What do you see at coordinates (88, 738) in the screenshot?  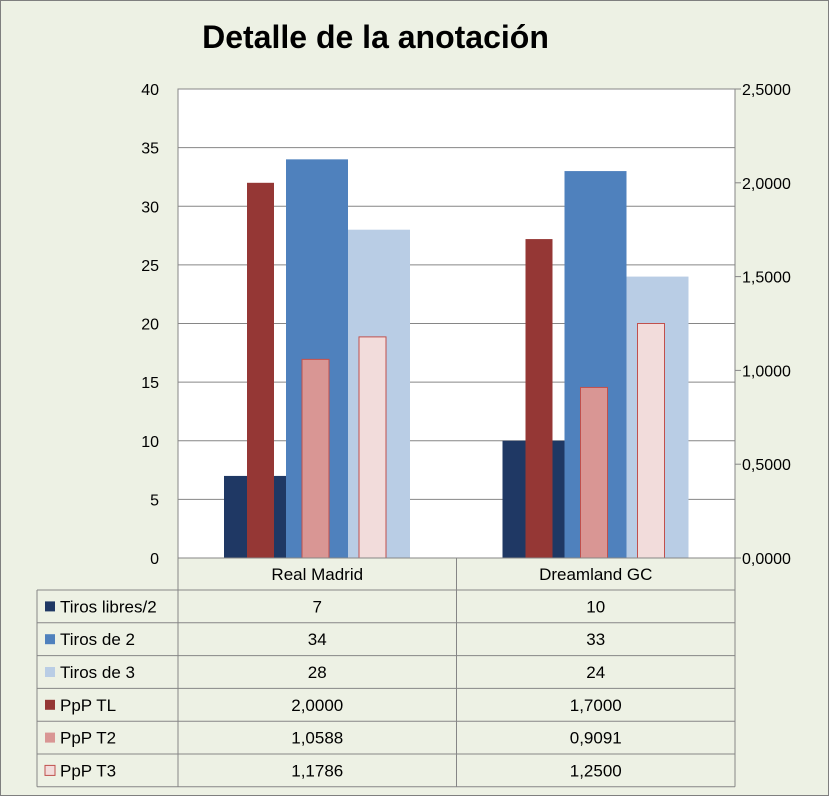 I see `legend-label: PpP T2` at bounding box center [88, 738].